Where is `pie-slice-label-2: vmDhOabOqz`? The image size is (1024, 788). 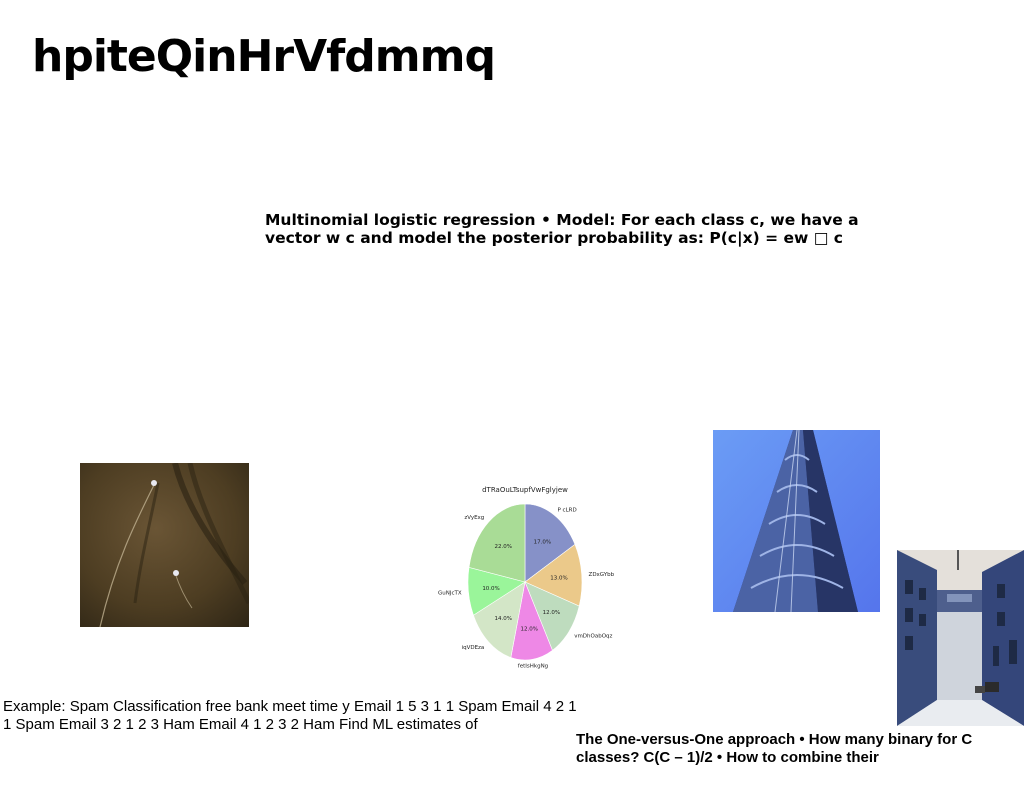 pie-slice-label-2: vmDhOabOqz is located at coordinates (593, 637).